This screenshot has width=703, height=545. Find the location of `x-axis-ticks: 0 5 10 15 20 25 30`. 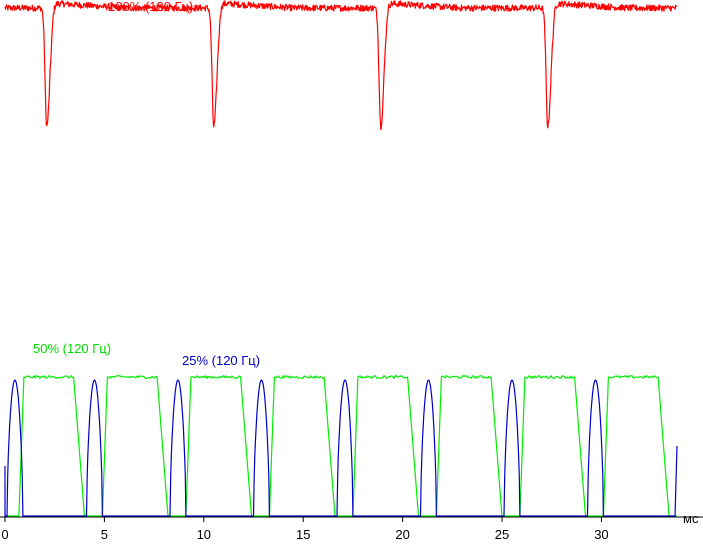

x-axis-ticks: 0 5 10 15 20 25 30 is located at coordinates (305, 529).